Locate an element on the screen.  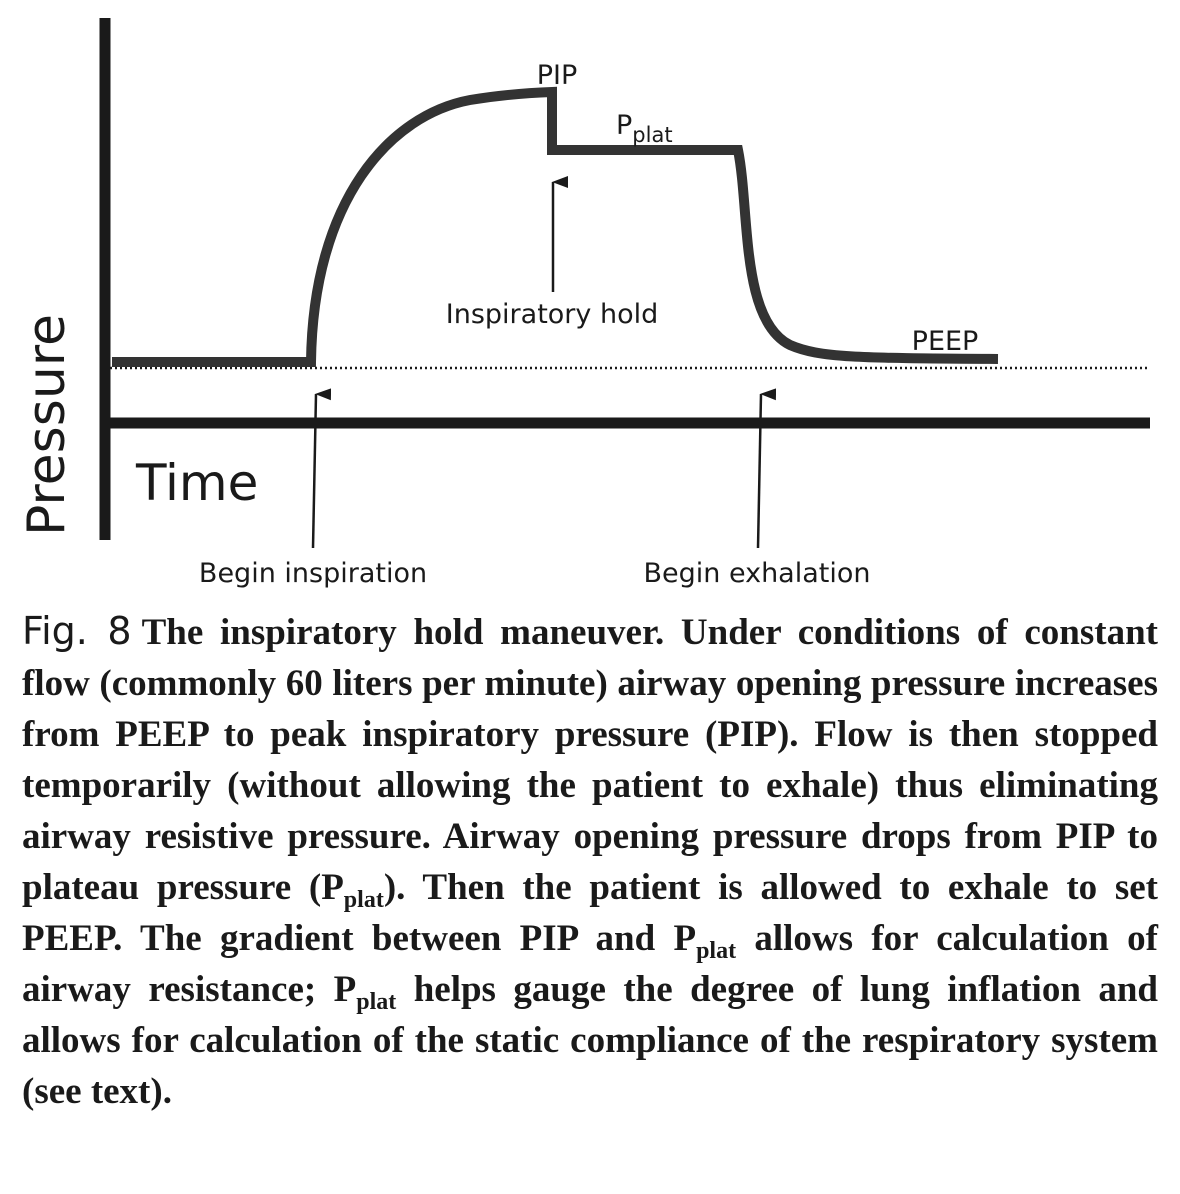
pplat-label-sub: plat is located at coordinates (652, 135).